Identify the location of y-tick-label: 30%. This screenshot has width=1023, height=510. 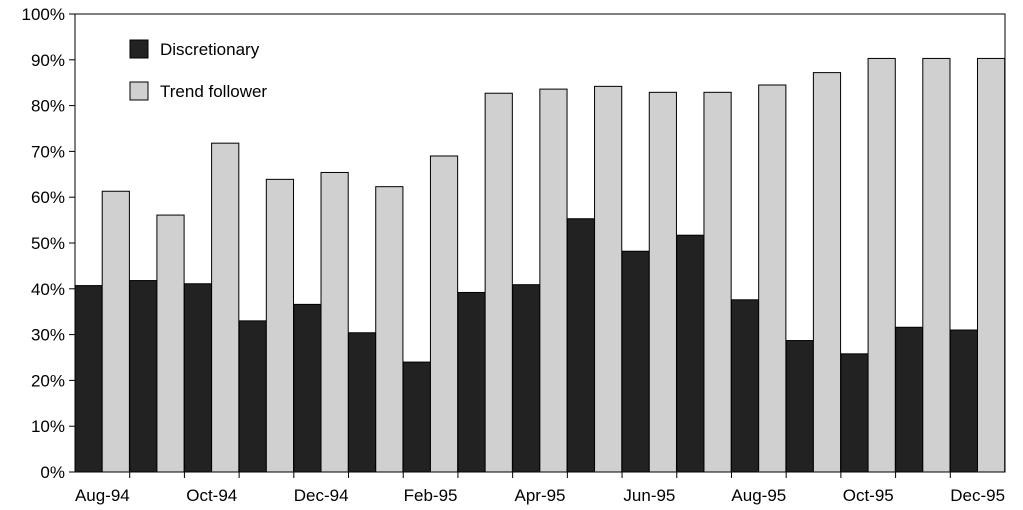
(48, 335).